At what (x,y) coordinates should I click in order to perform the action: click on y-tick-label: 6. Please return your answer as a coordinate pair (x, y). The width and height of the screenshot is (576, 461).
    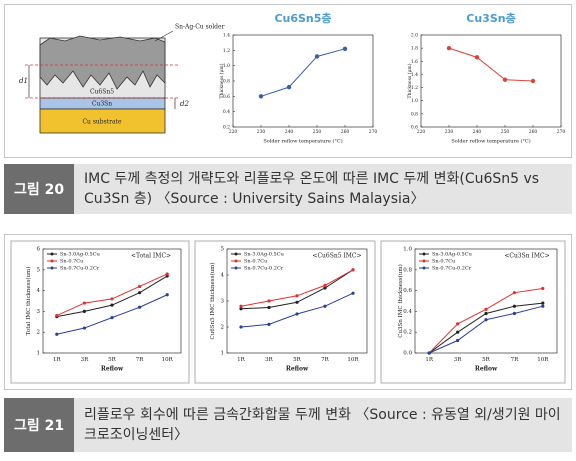
    Looking at the image, I should click on (39, 250).